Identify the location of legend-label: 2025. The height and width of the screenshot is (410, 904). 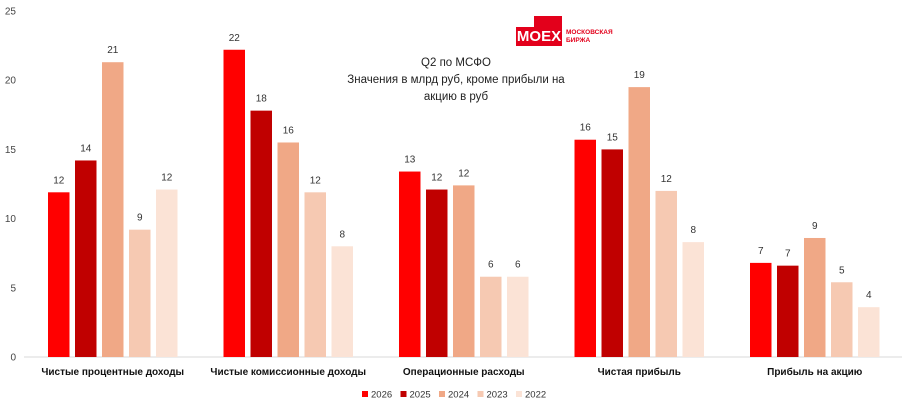
(420, 395).